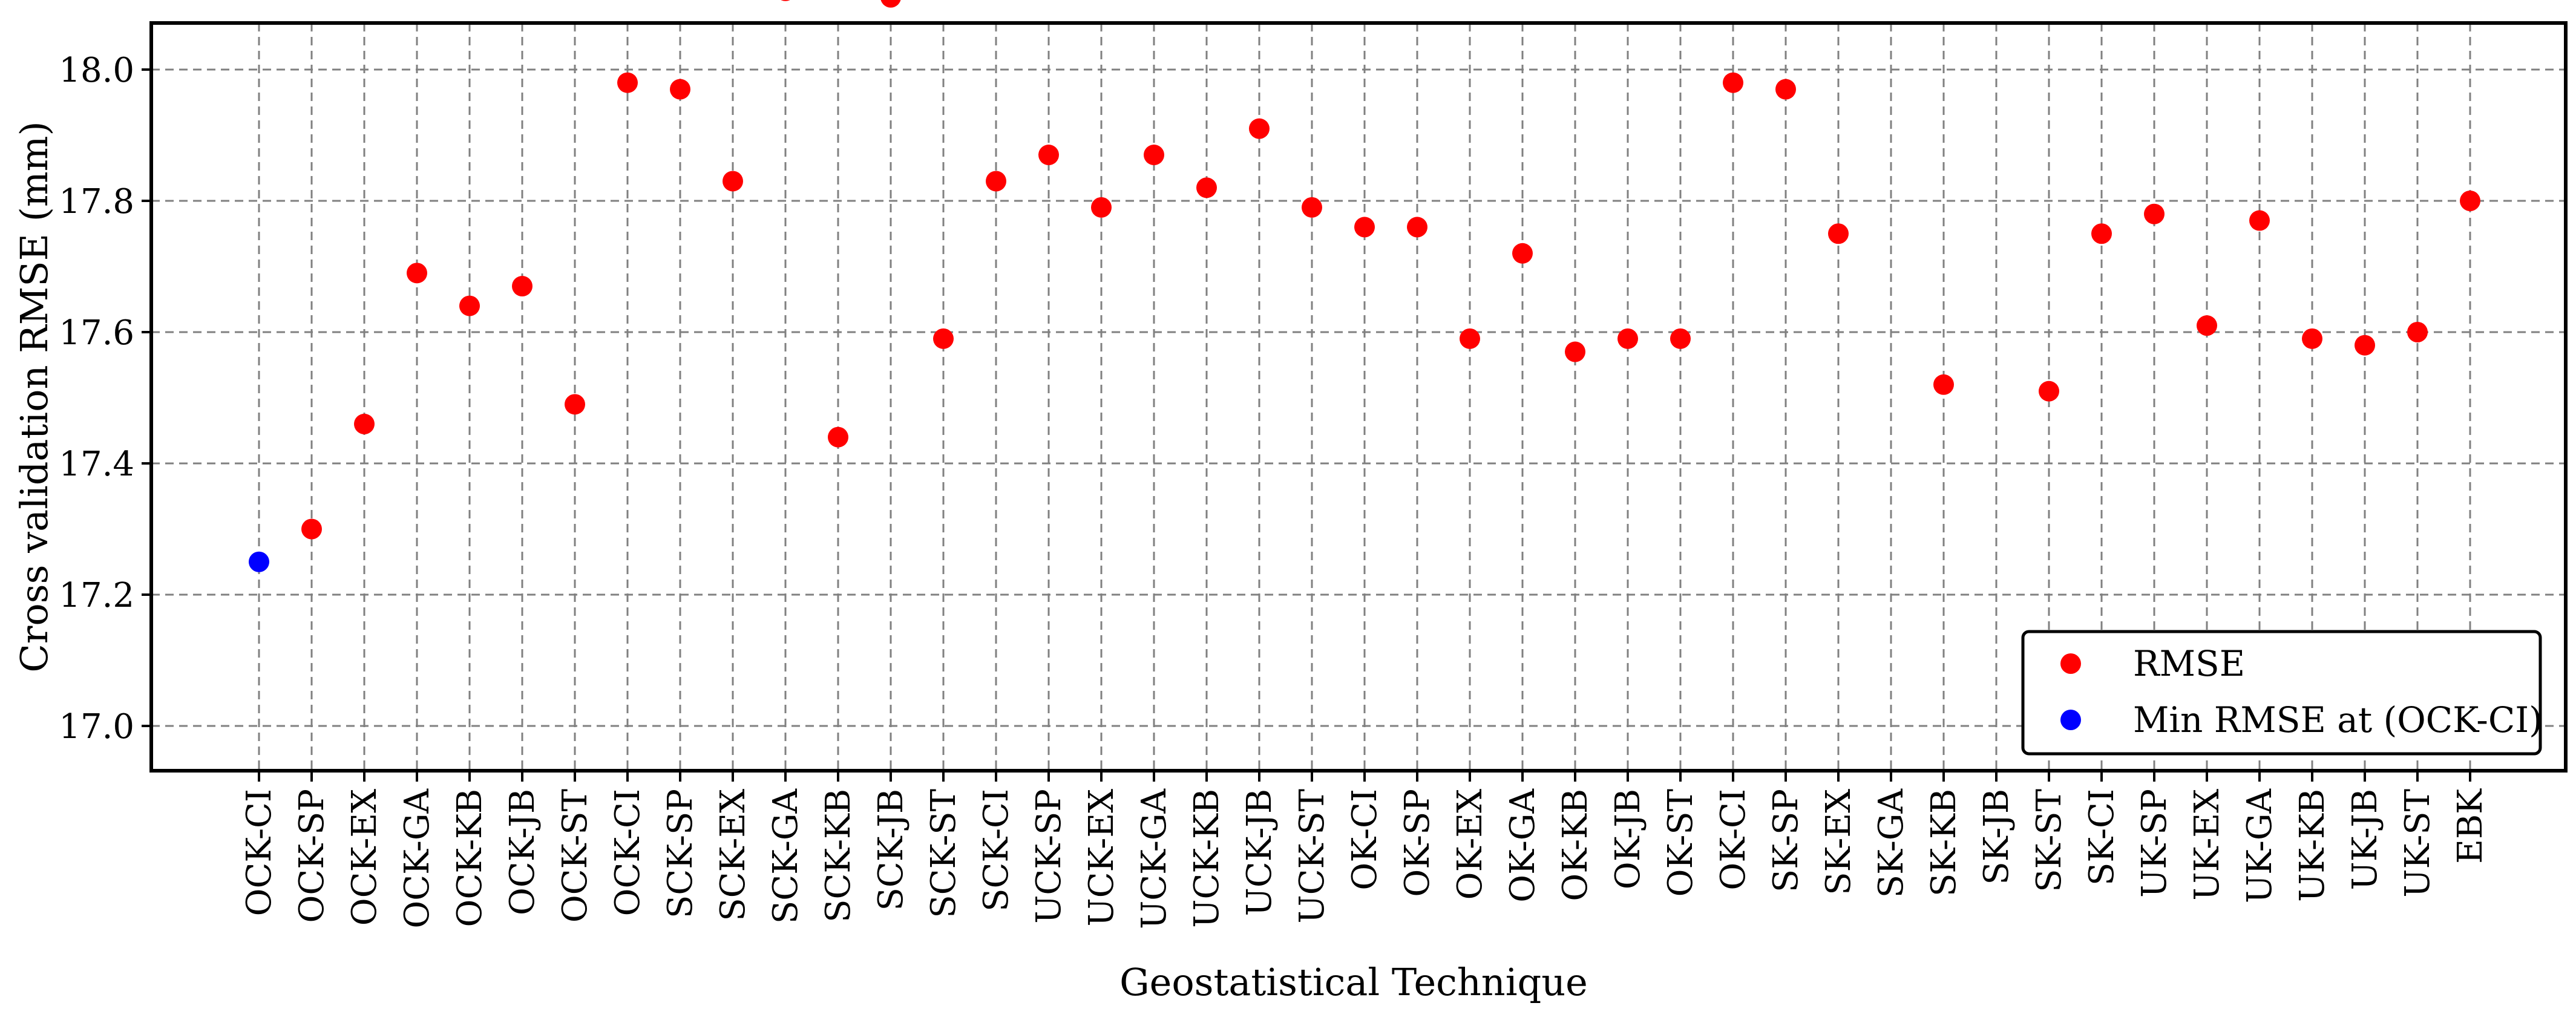 Image resolution: width=2576 pixels, height=1026 pixels. What do you see at coordinates (1575, 845) in the screenshot?
I see `x-tick-label: OK-KB` at bounding box center [1575, 845].